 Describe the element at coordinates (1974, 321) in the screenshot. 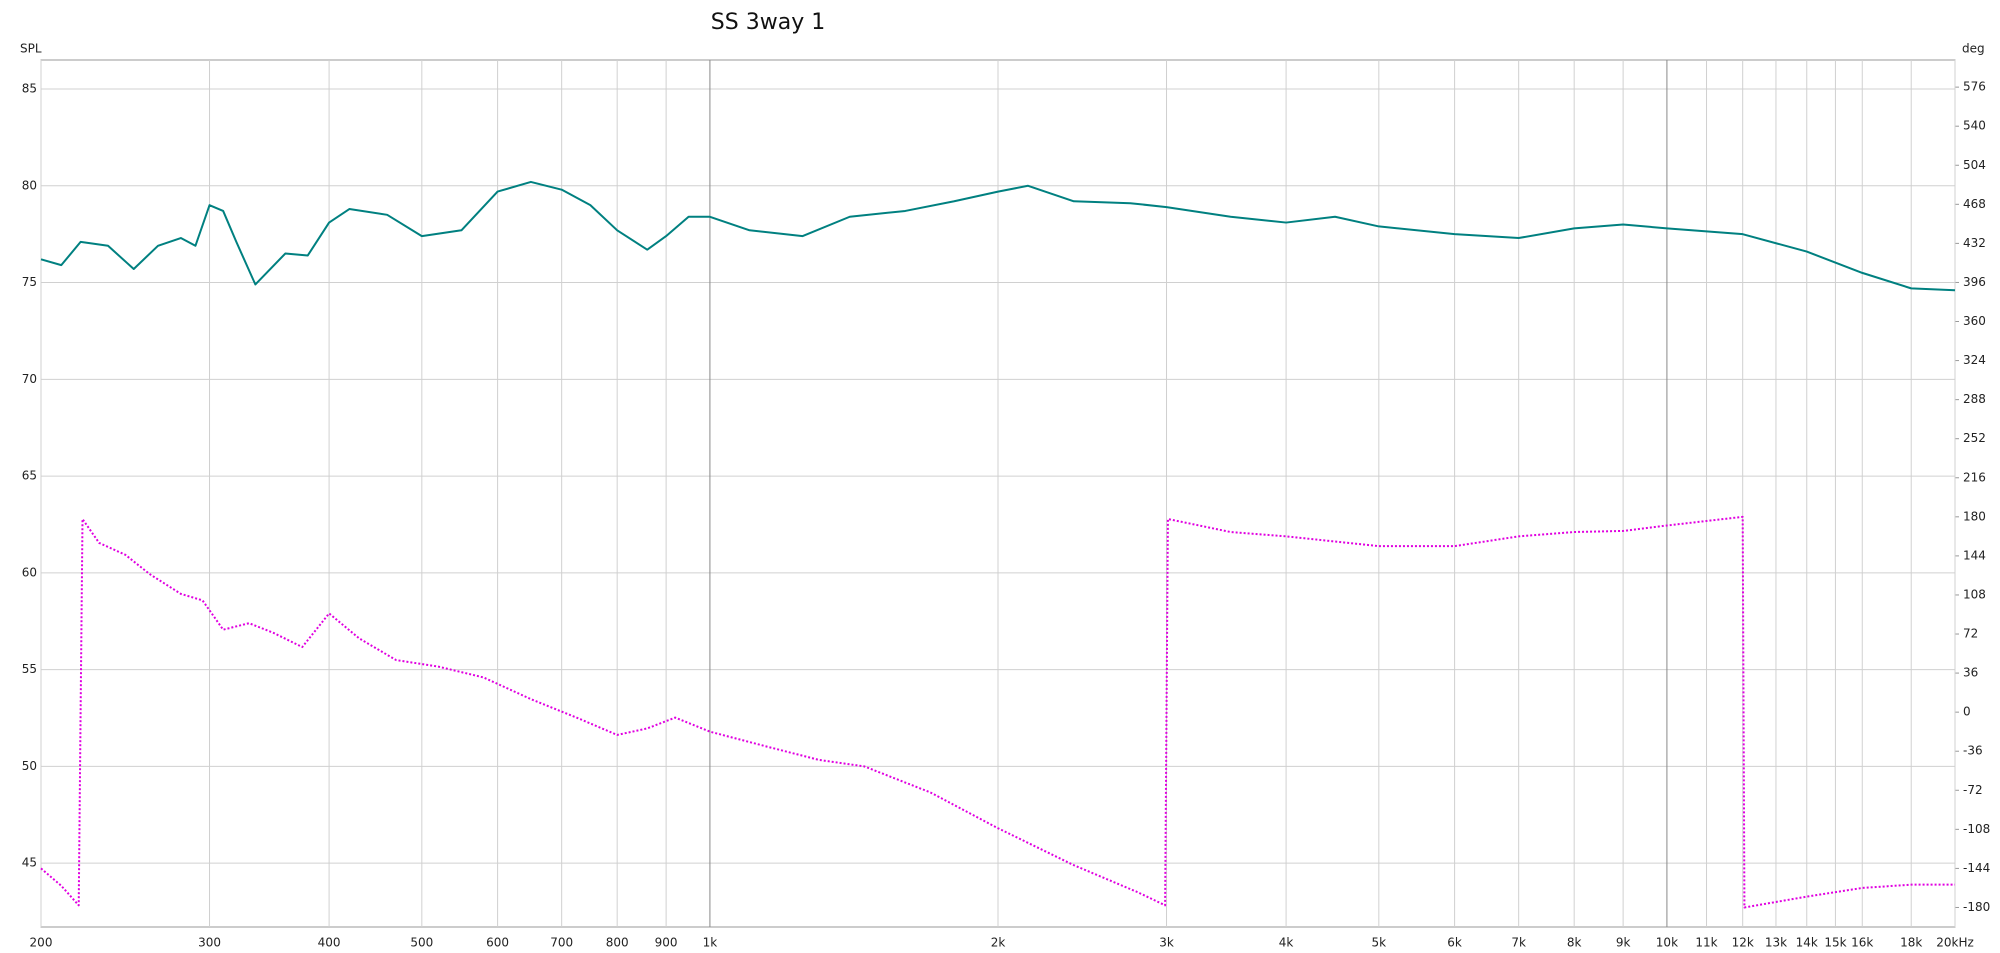

I see `y2-tick-label: 360` at that location.